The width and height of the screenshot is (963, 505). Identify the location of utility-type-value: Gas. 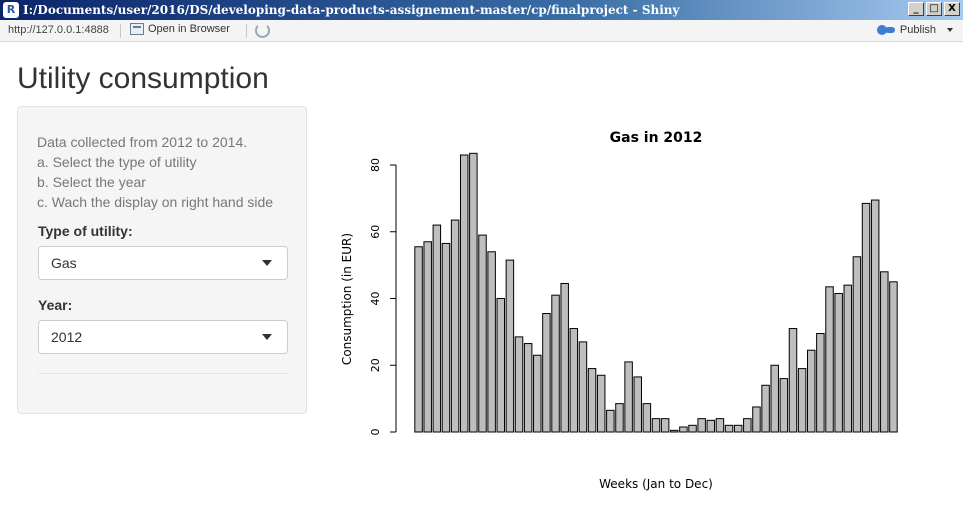
(64, 263).